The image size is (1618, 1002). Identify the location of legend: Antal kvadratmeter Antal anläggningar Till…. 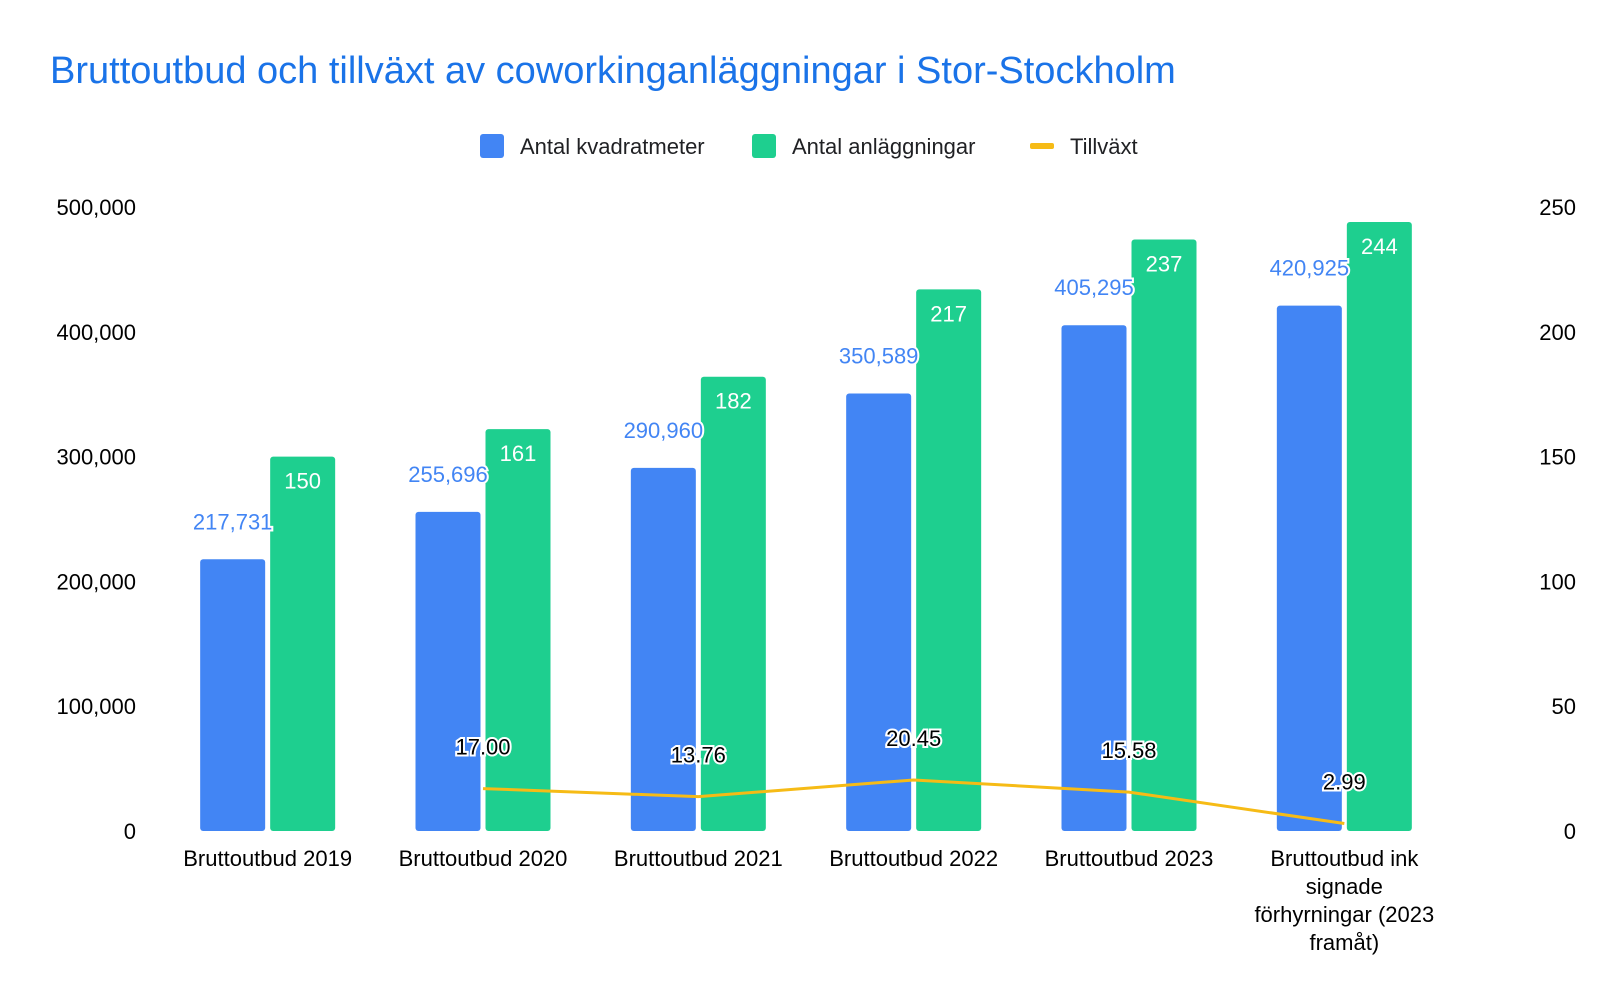
(809, 146).